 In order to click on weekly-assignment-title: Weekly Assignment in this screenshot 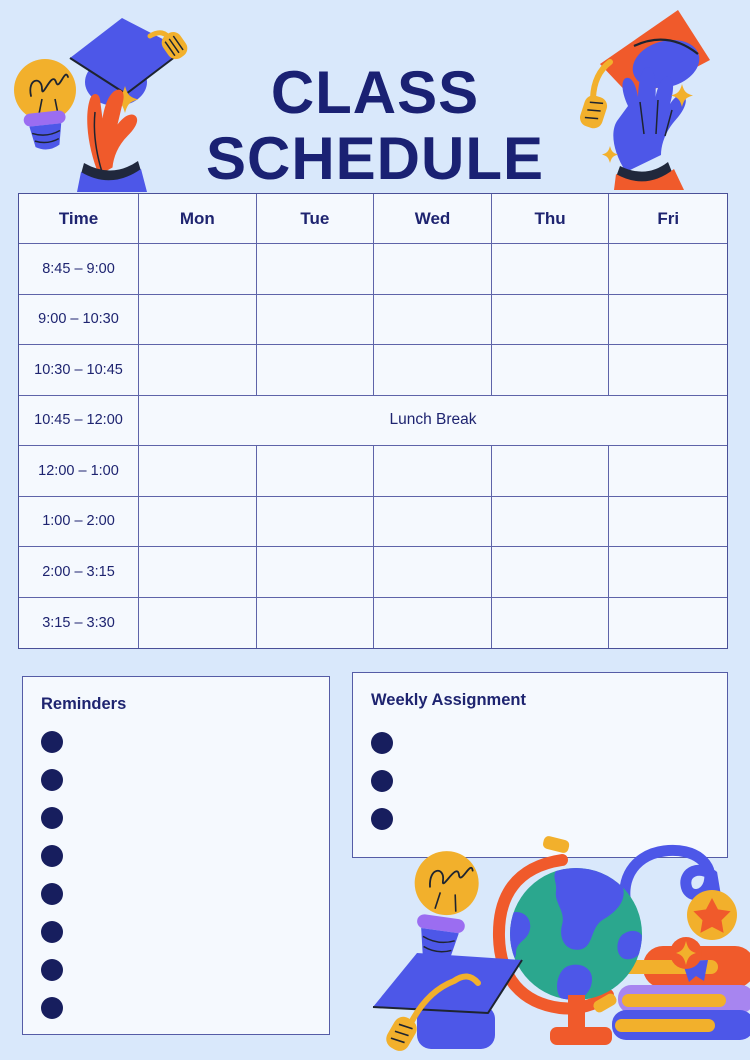, I will do `click(448, 700)`.